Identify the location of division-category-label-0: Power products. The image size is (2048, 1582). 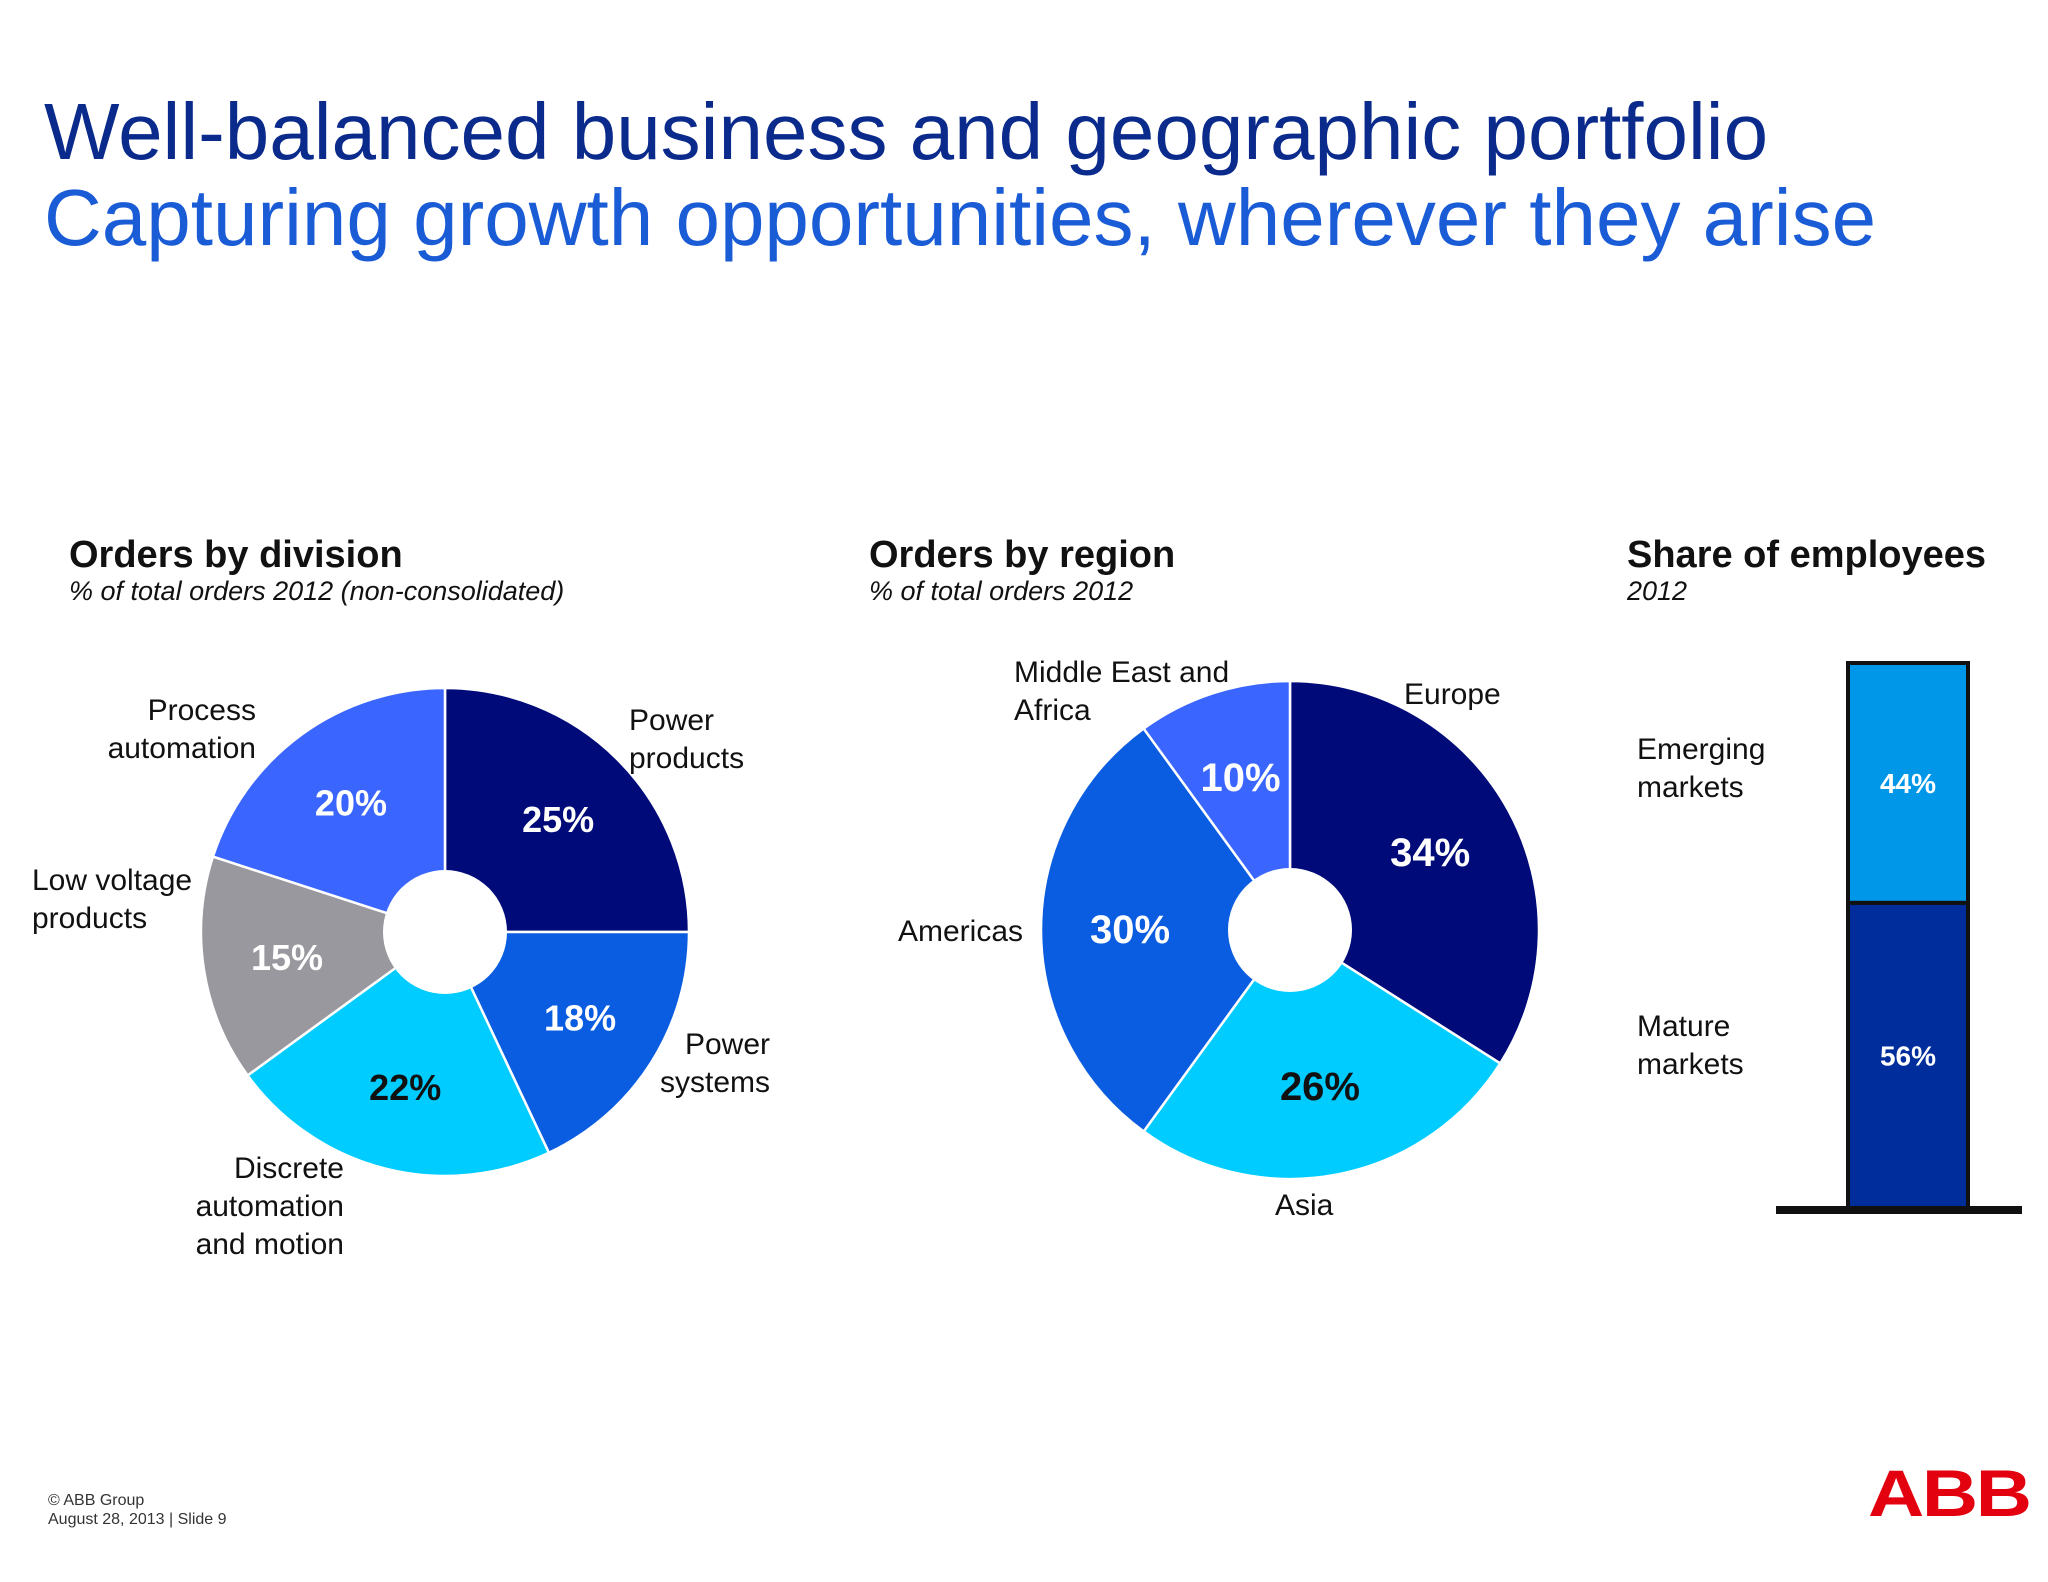
(687, 739).